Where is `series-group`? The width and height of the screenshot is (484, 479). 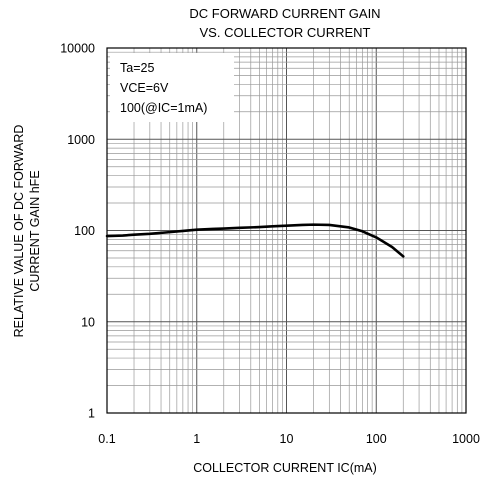
series-group is located at coordinates (255, 240).